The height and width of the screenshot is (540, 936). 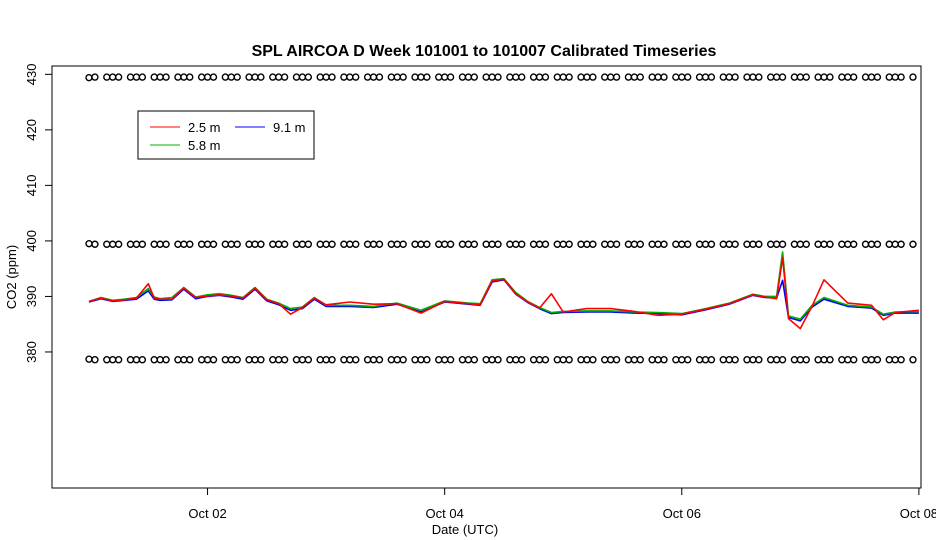 What do you see at coordinates (204, 127) in the screenshot?
I see `legend-label-2-5m: 2.5 m` at bounding box center [204, 127].